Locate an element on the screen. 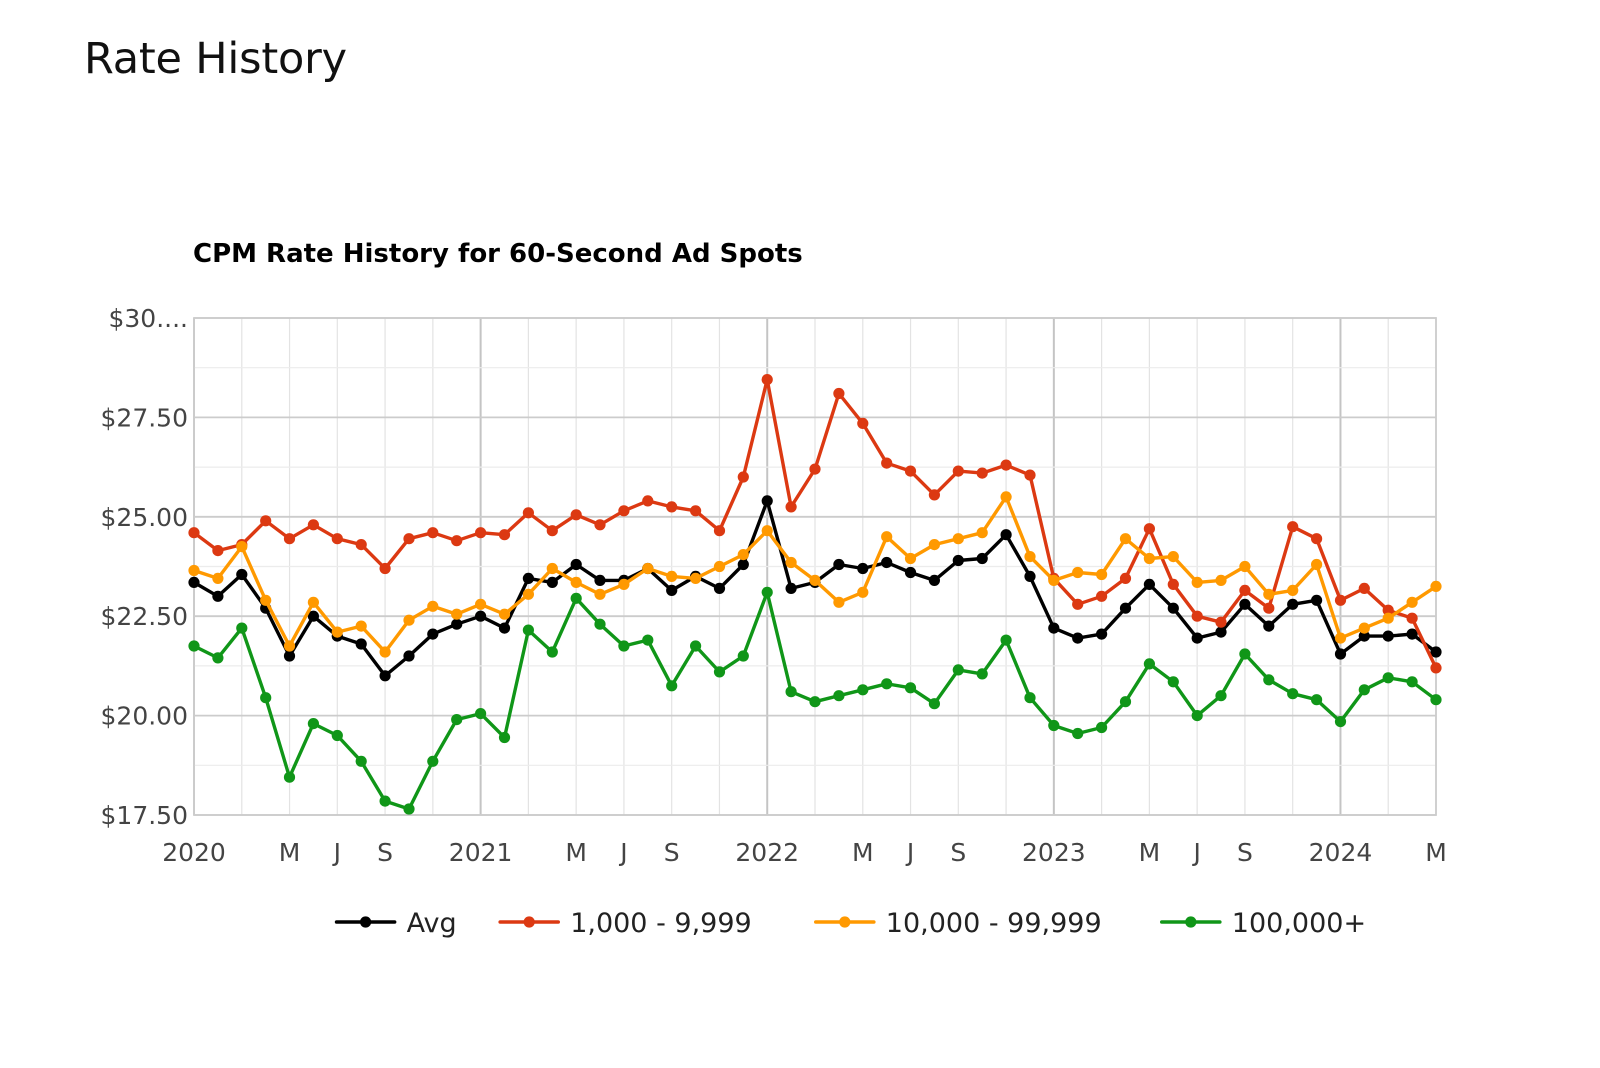 This screenshot has width=1600, height=1068. legend-item: Avg is located at coordinates (395, 923).